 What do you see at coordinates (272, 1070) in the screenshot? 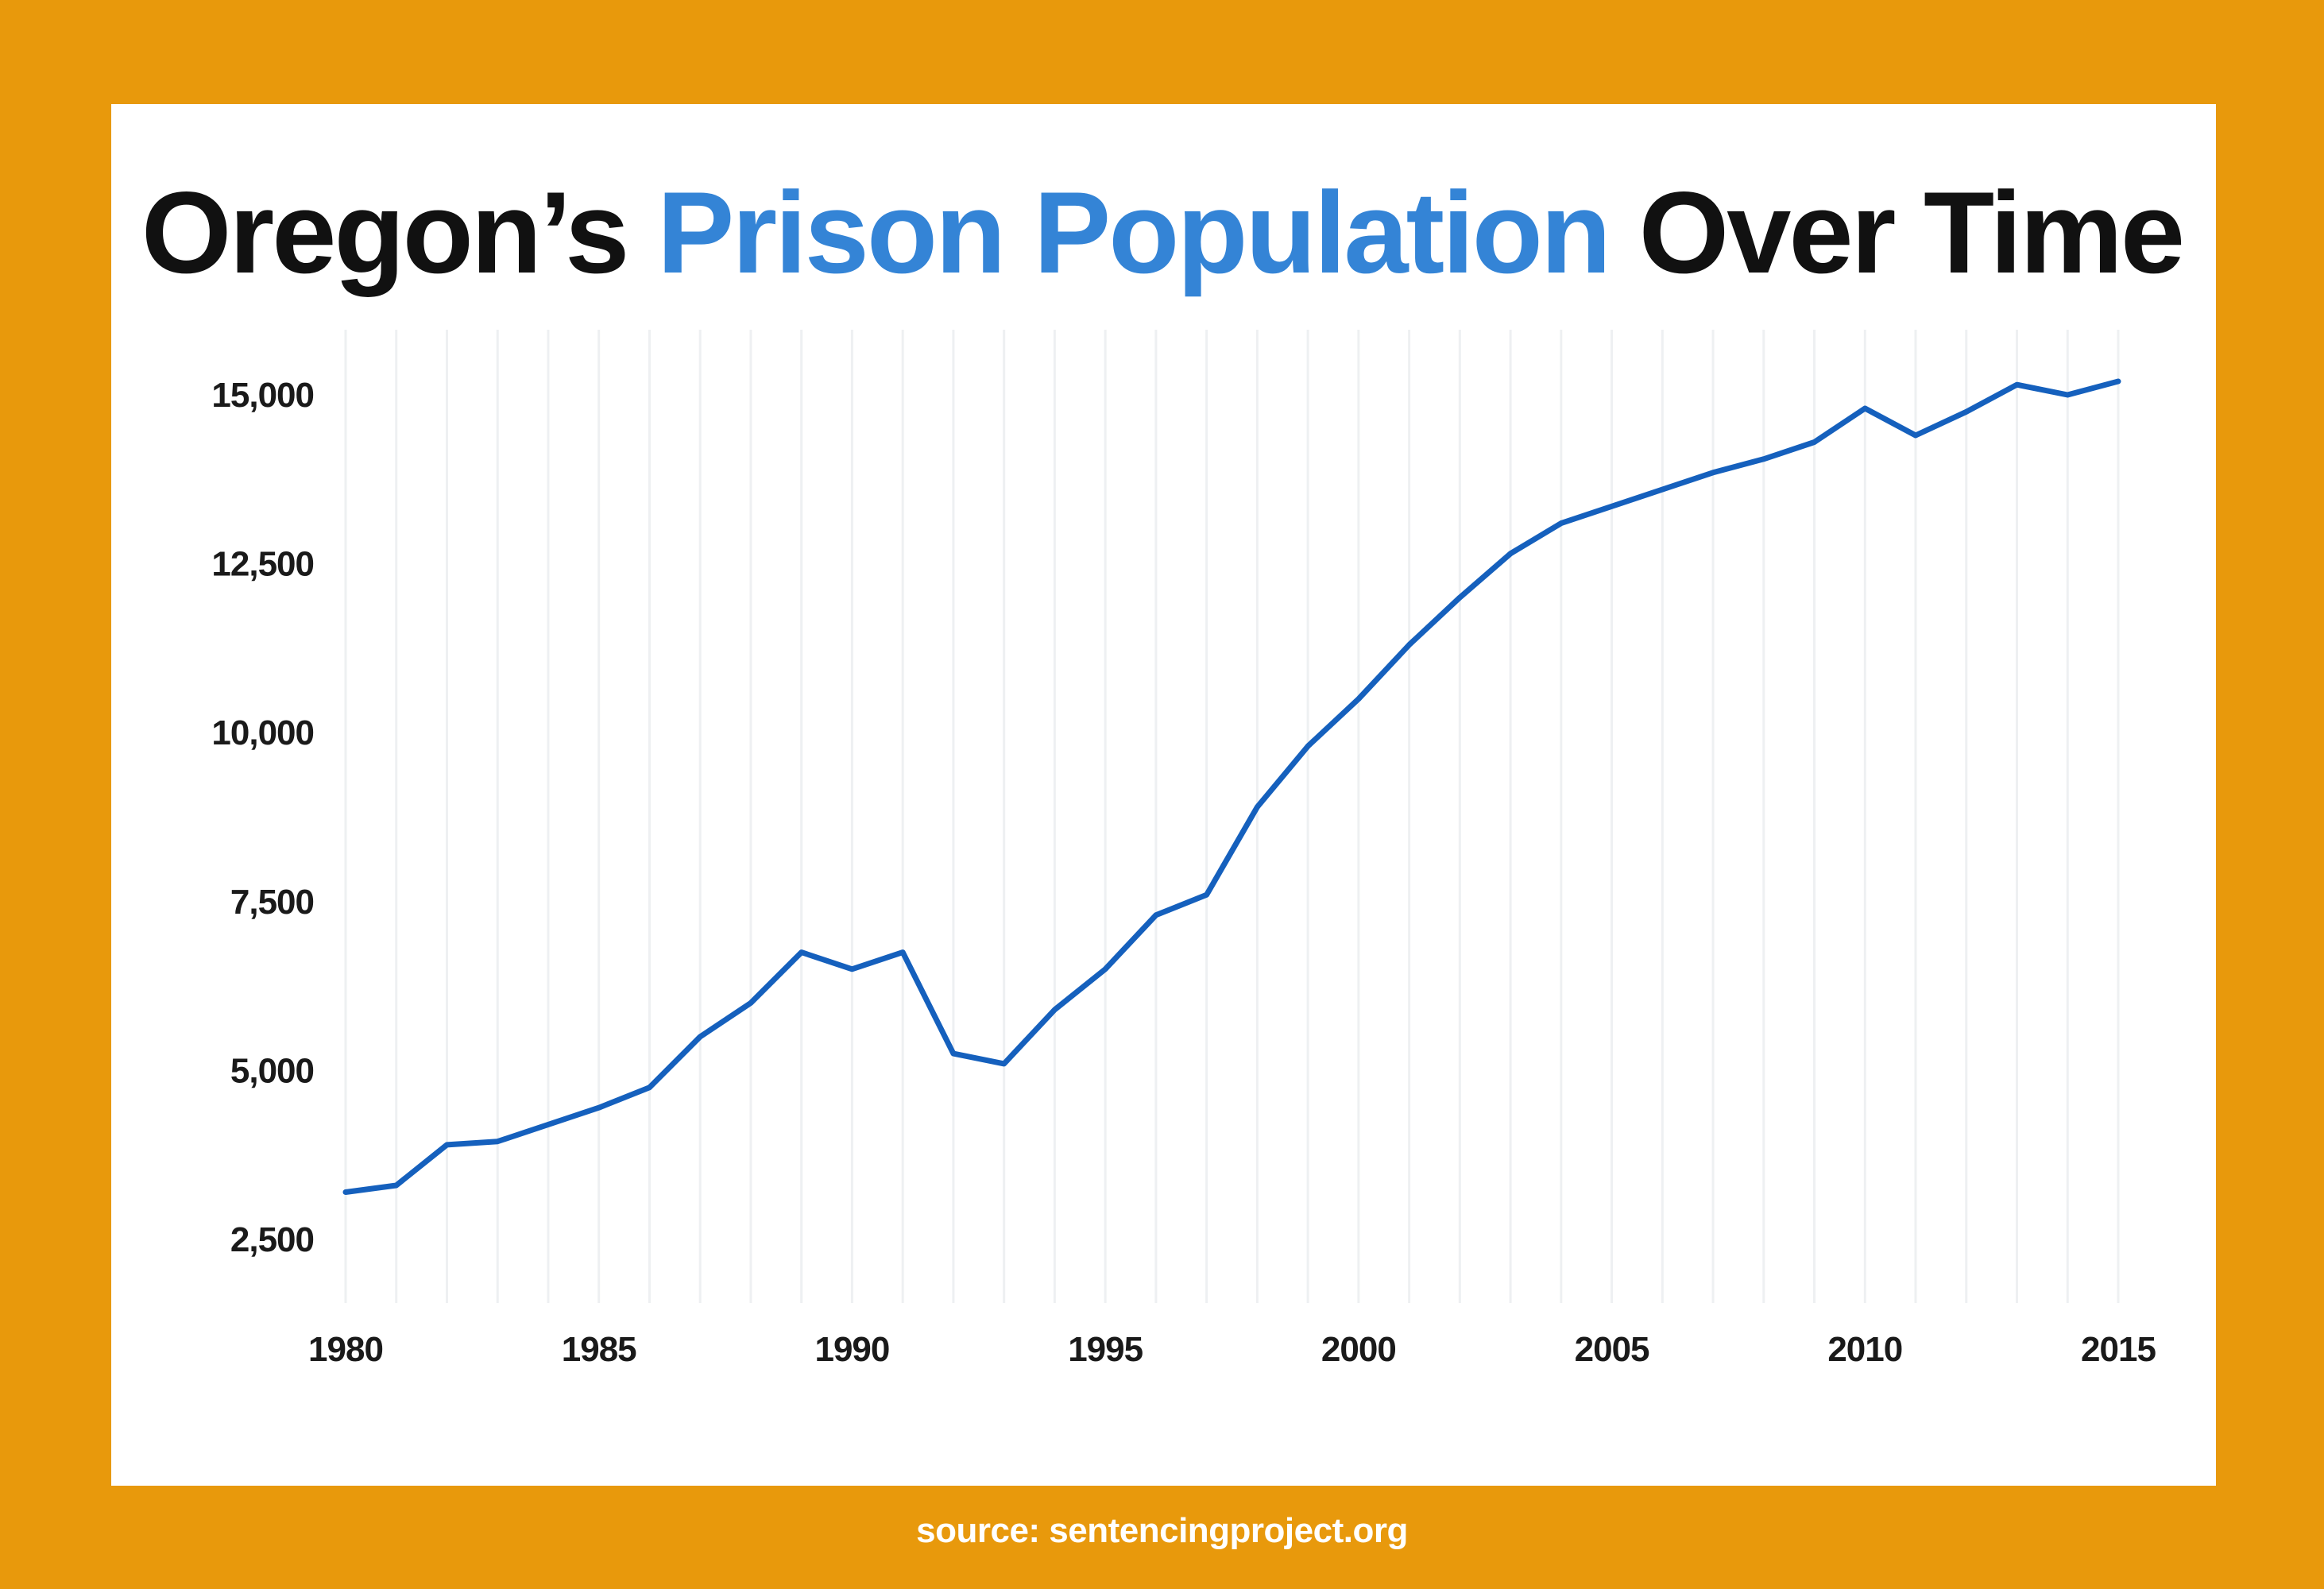
I see `y-tick-label: 5,000` at bounding box center [272, 1070].